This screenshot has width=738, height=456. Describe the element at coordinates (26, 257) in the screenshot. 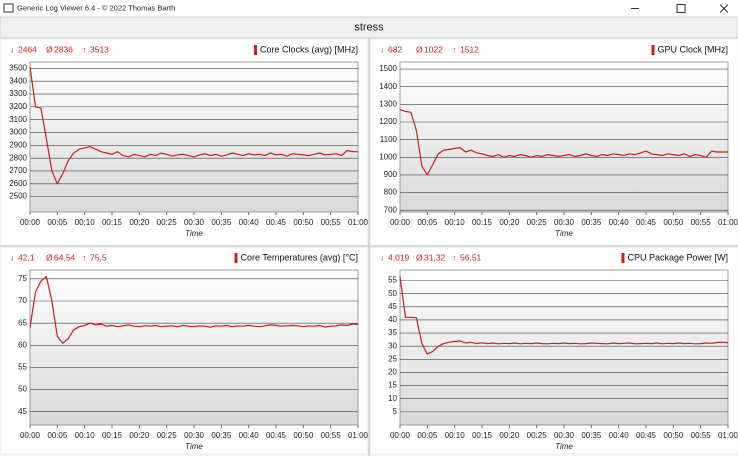

I see `stat-value: 42,1` at that location.